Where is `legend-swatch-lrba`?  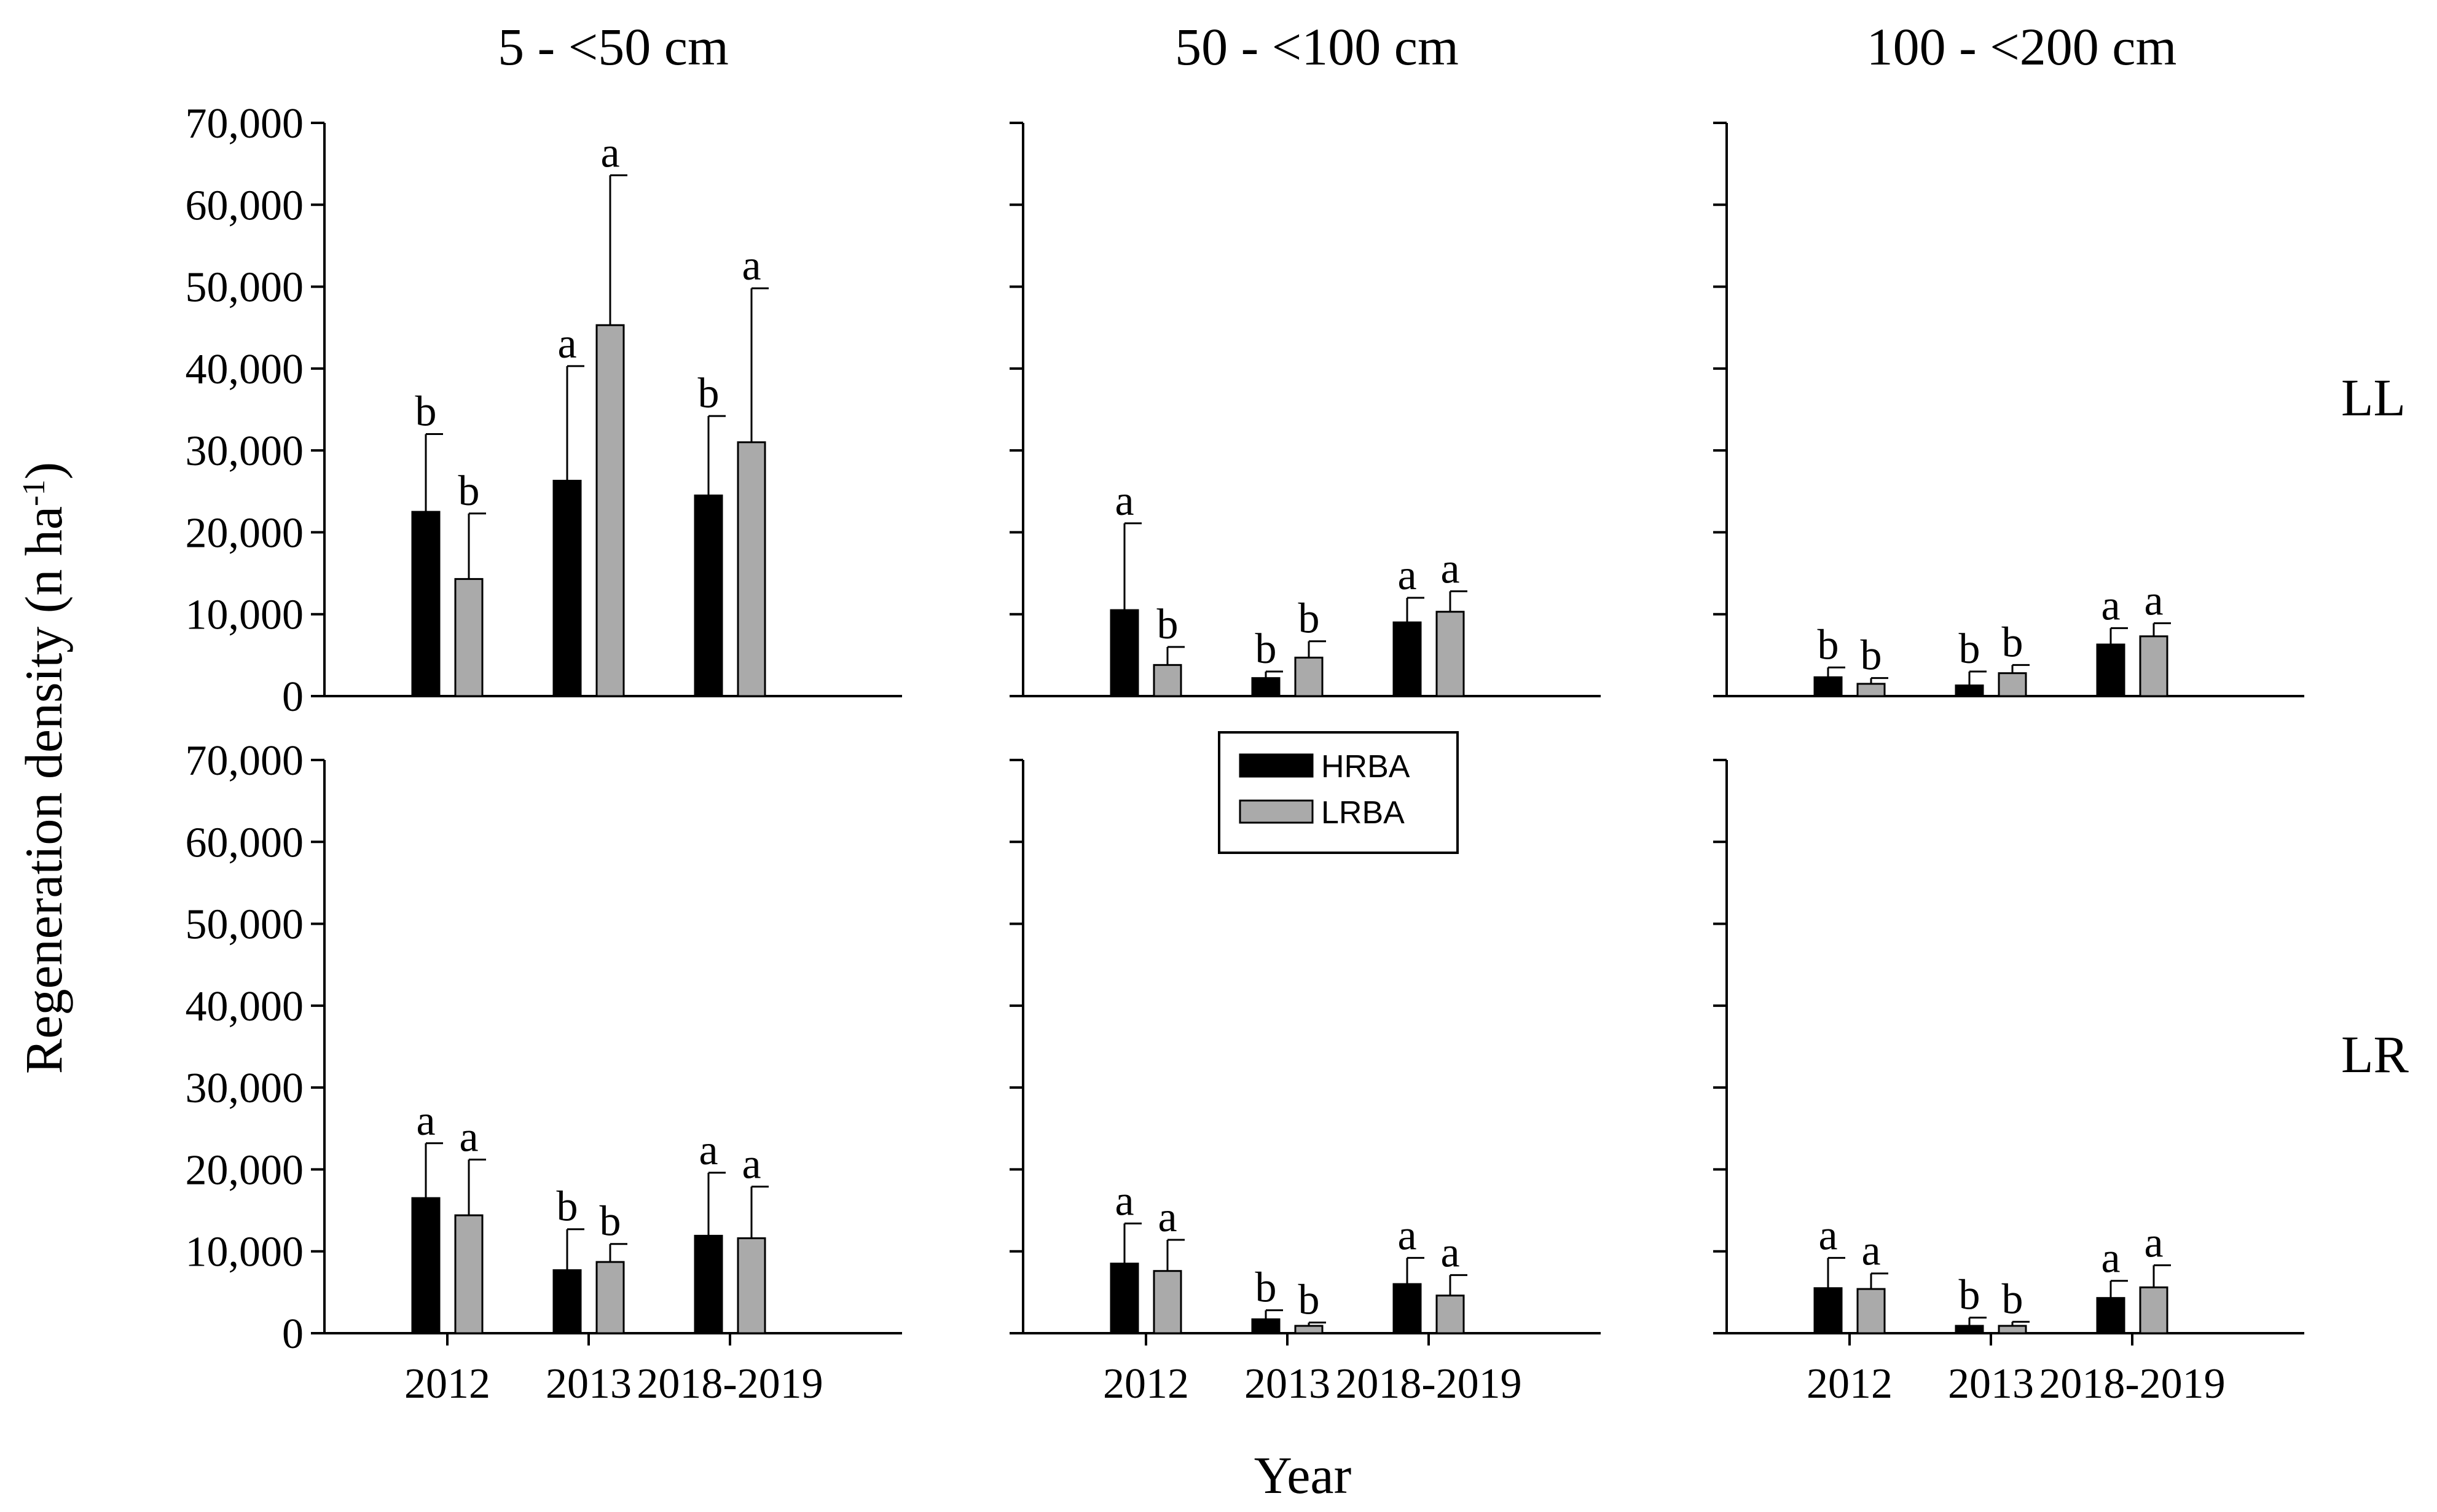
legend-swatch-lrba is located at coordinates (1276, 811).